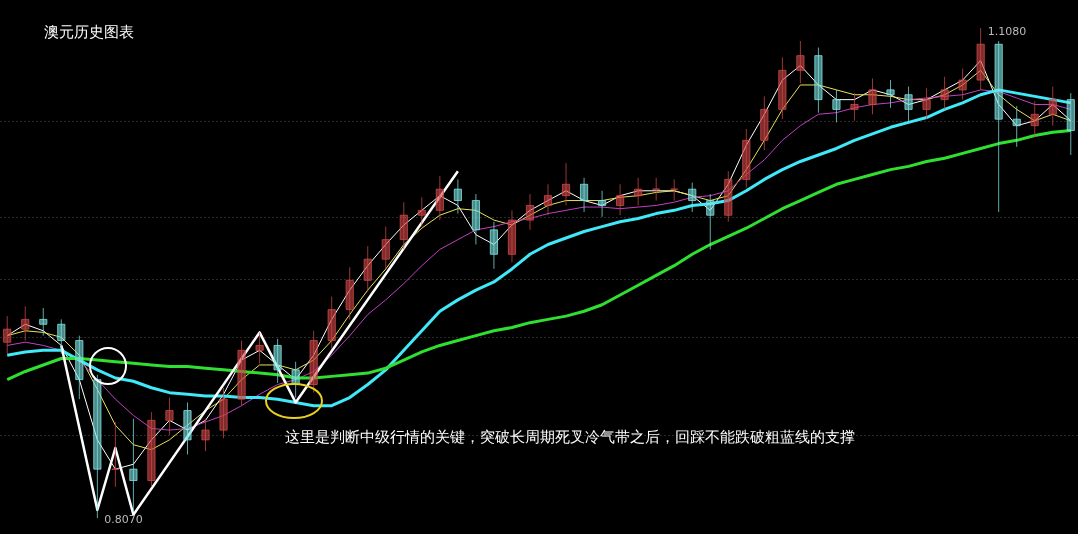 The image size is (1078, 534). Describe the element at coordinates (89, 32) in the screenshot. I see `chart-title: 澳元历史图表` at that location.